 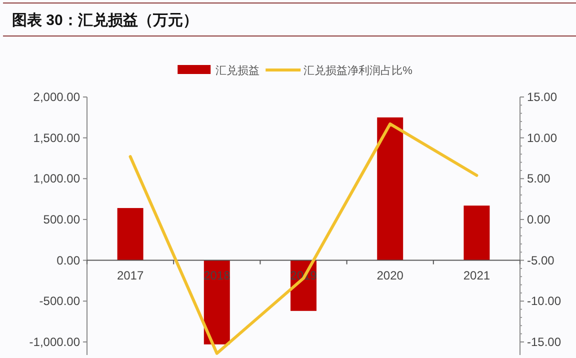 What do you see at coordinates (59, 301) in the screenshot?
I see `y-tick-label: -500.00` at bounding box center [59, 301].